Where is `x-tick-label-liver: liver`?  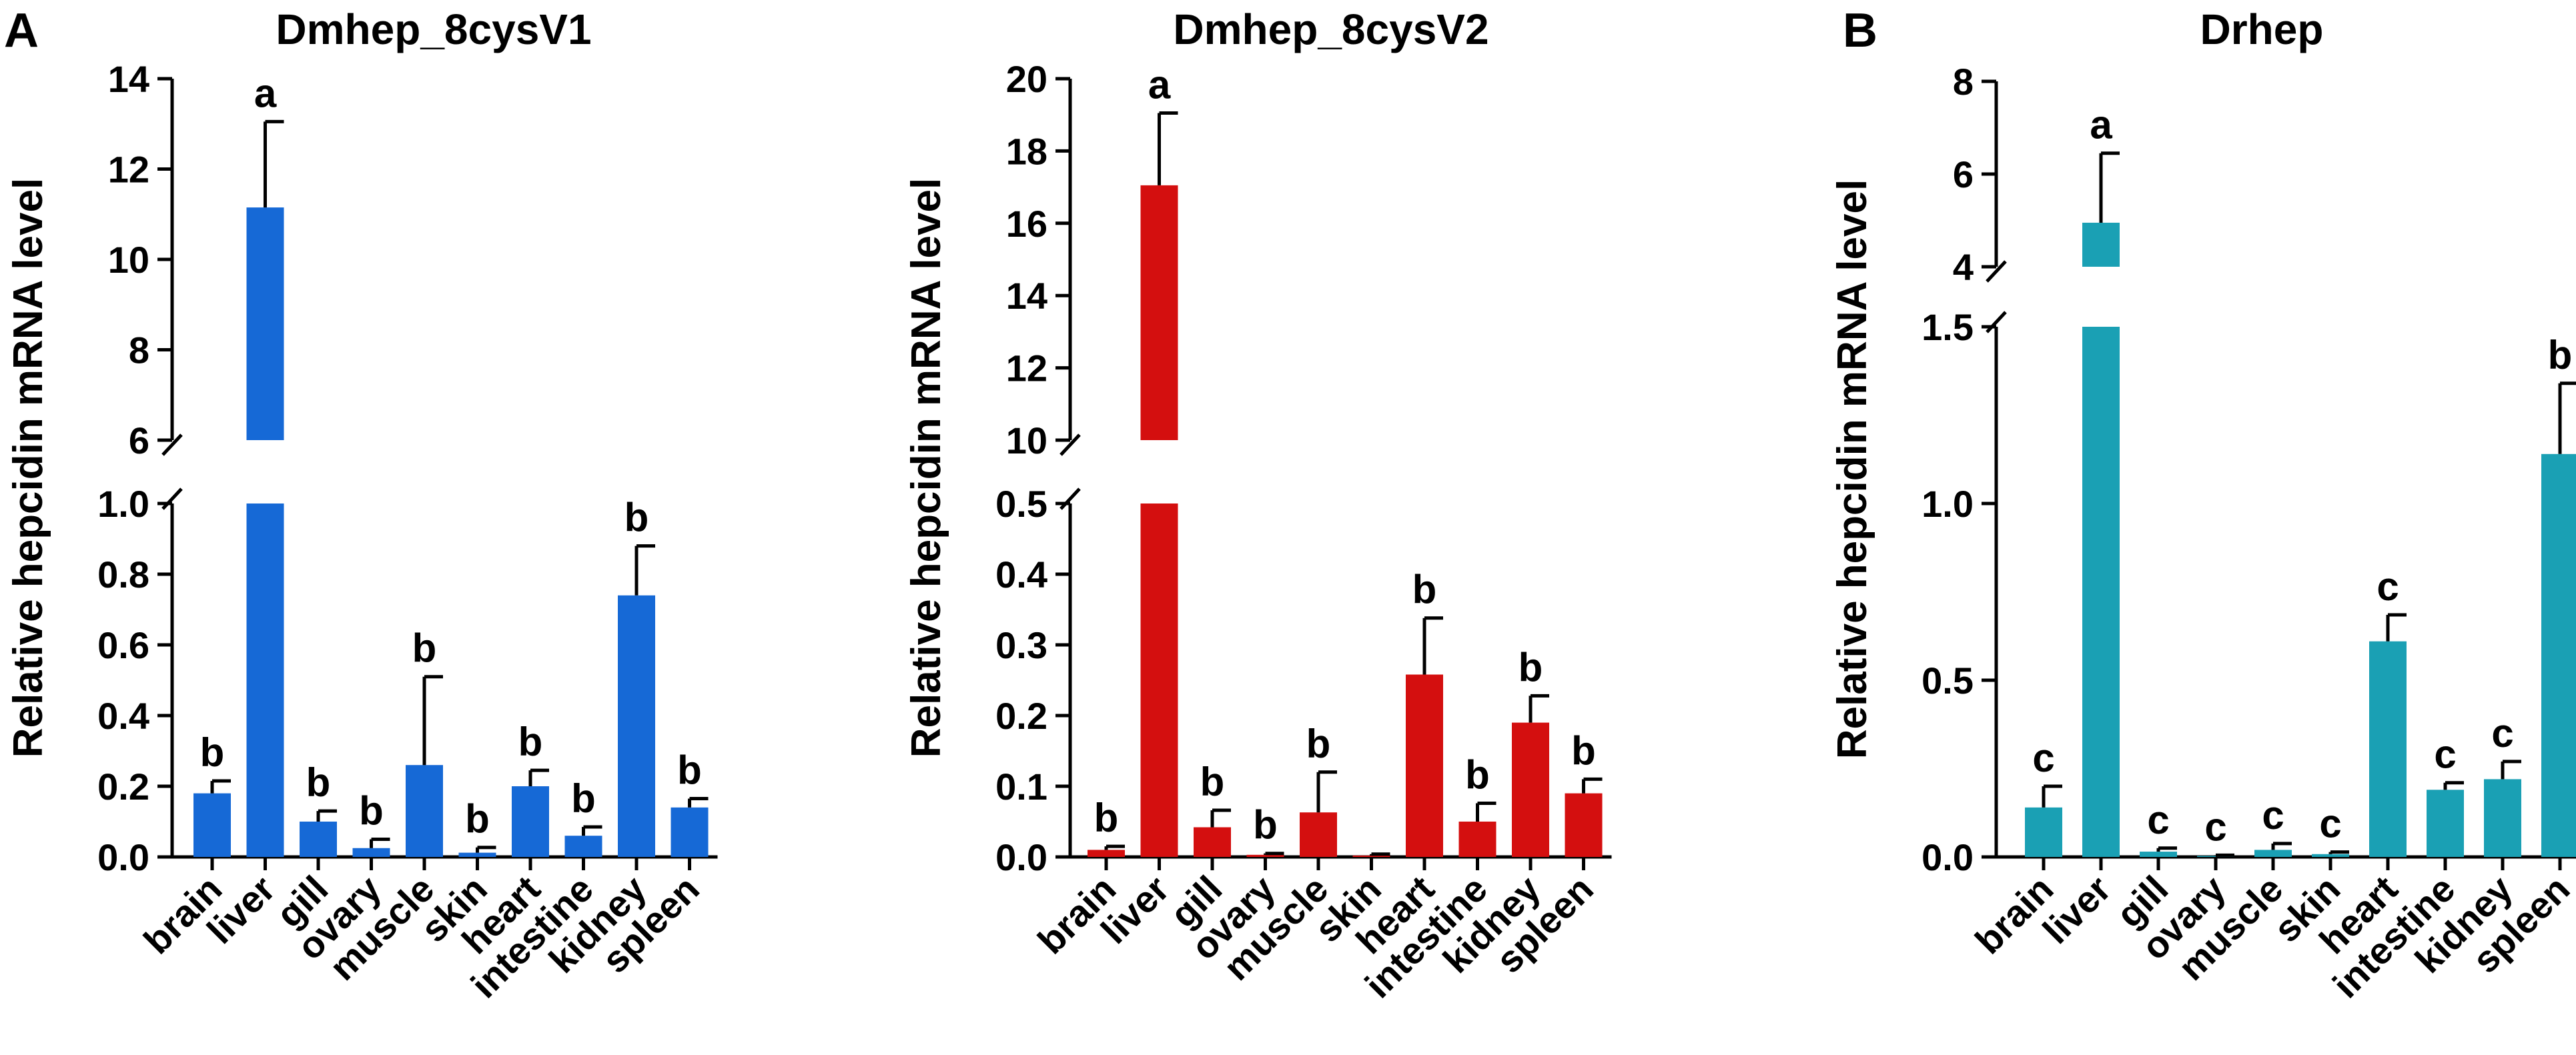
x-tick-label-liver: liver is located at coordinates (2076, 910).